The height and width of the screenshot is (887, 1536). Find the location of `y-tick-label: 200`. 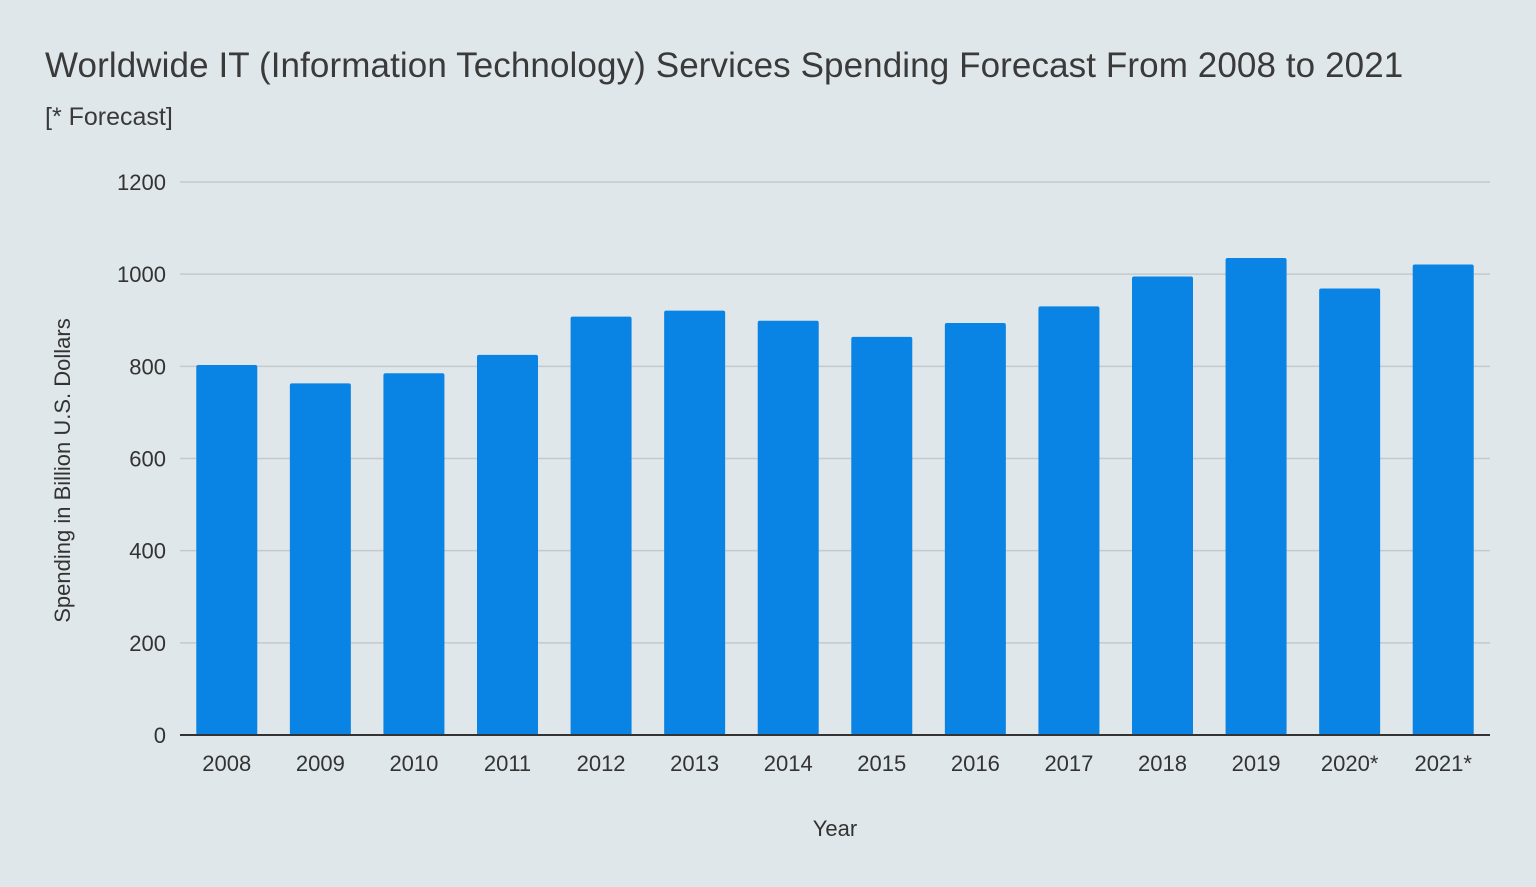

y-tick-label: 200 is located at coordinates (147, 643).